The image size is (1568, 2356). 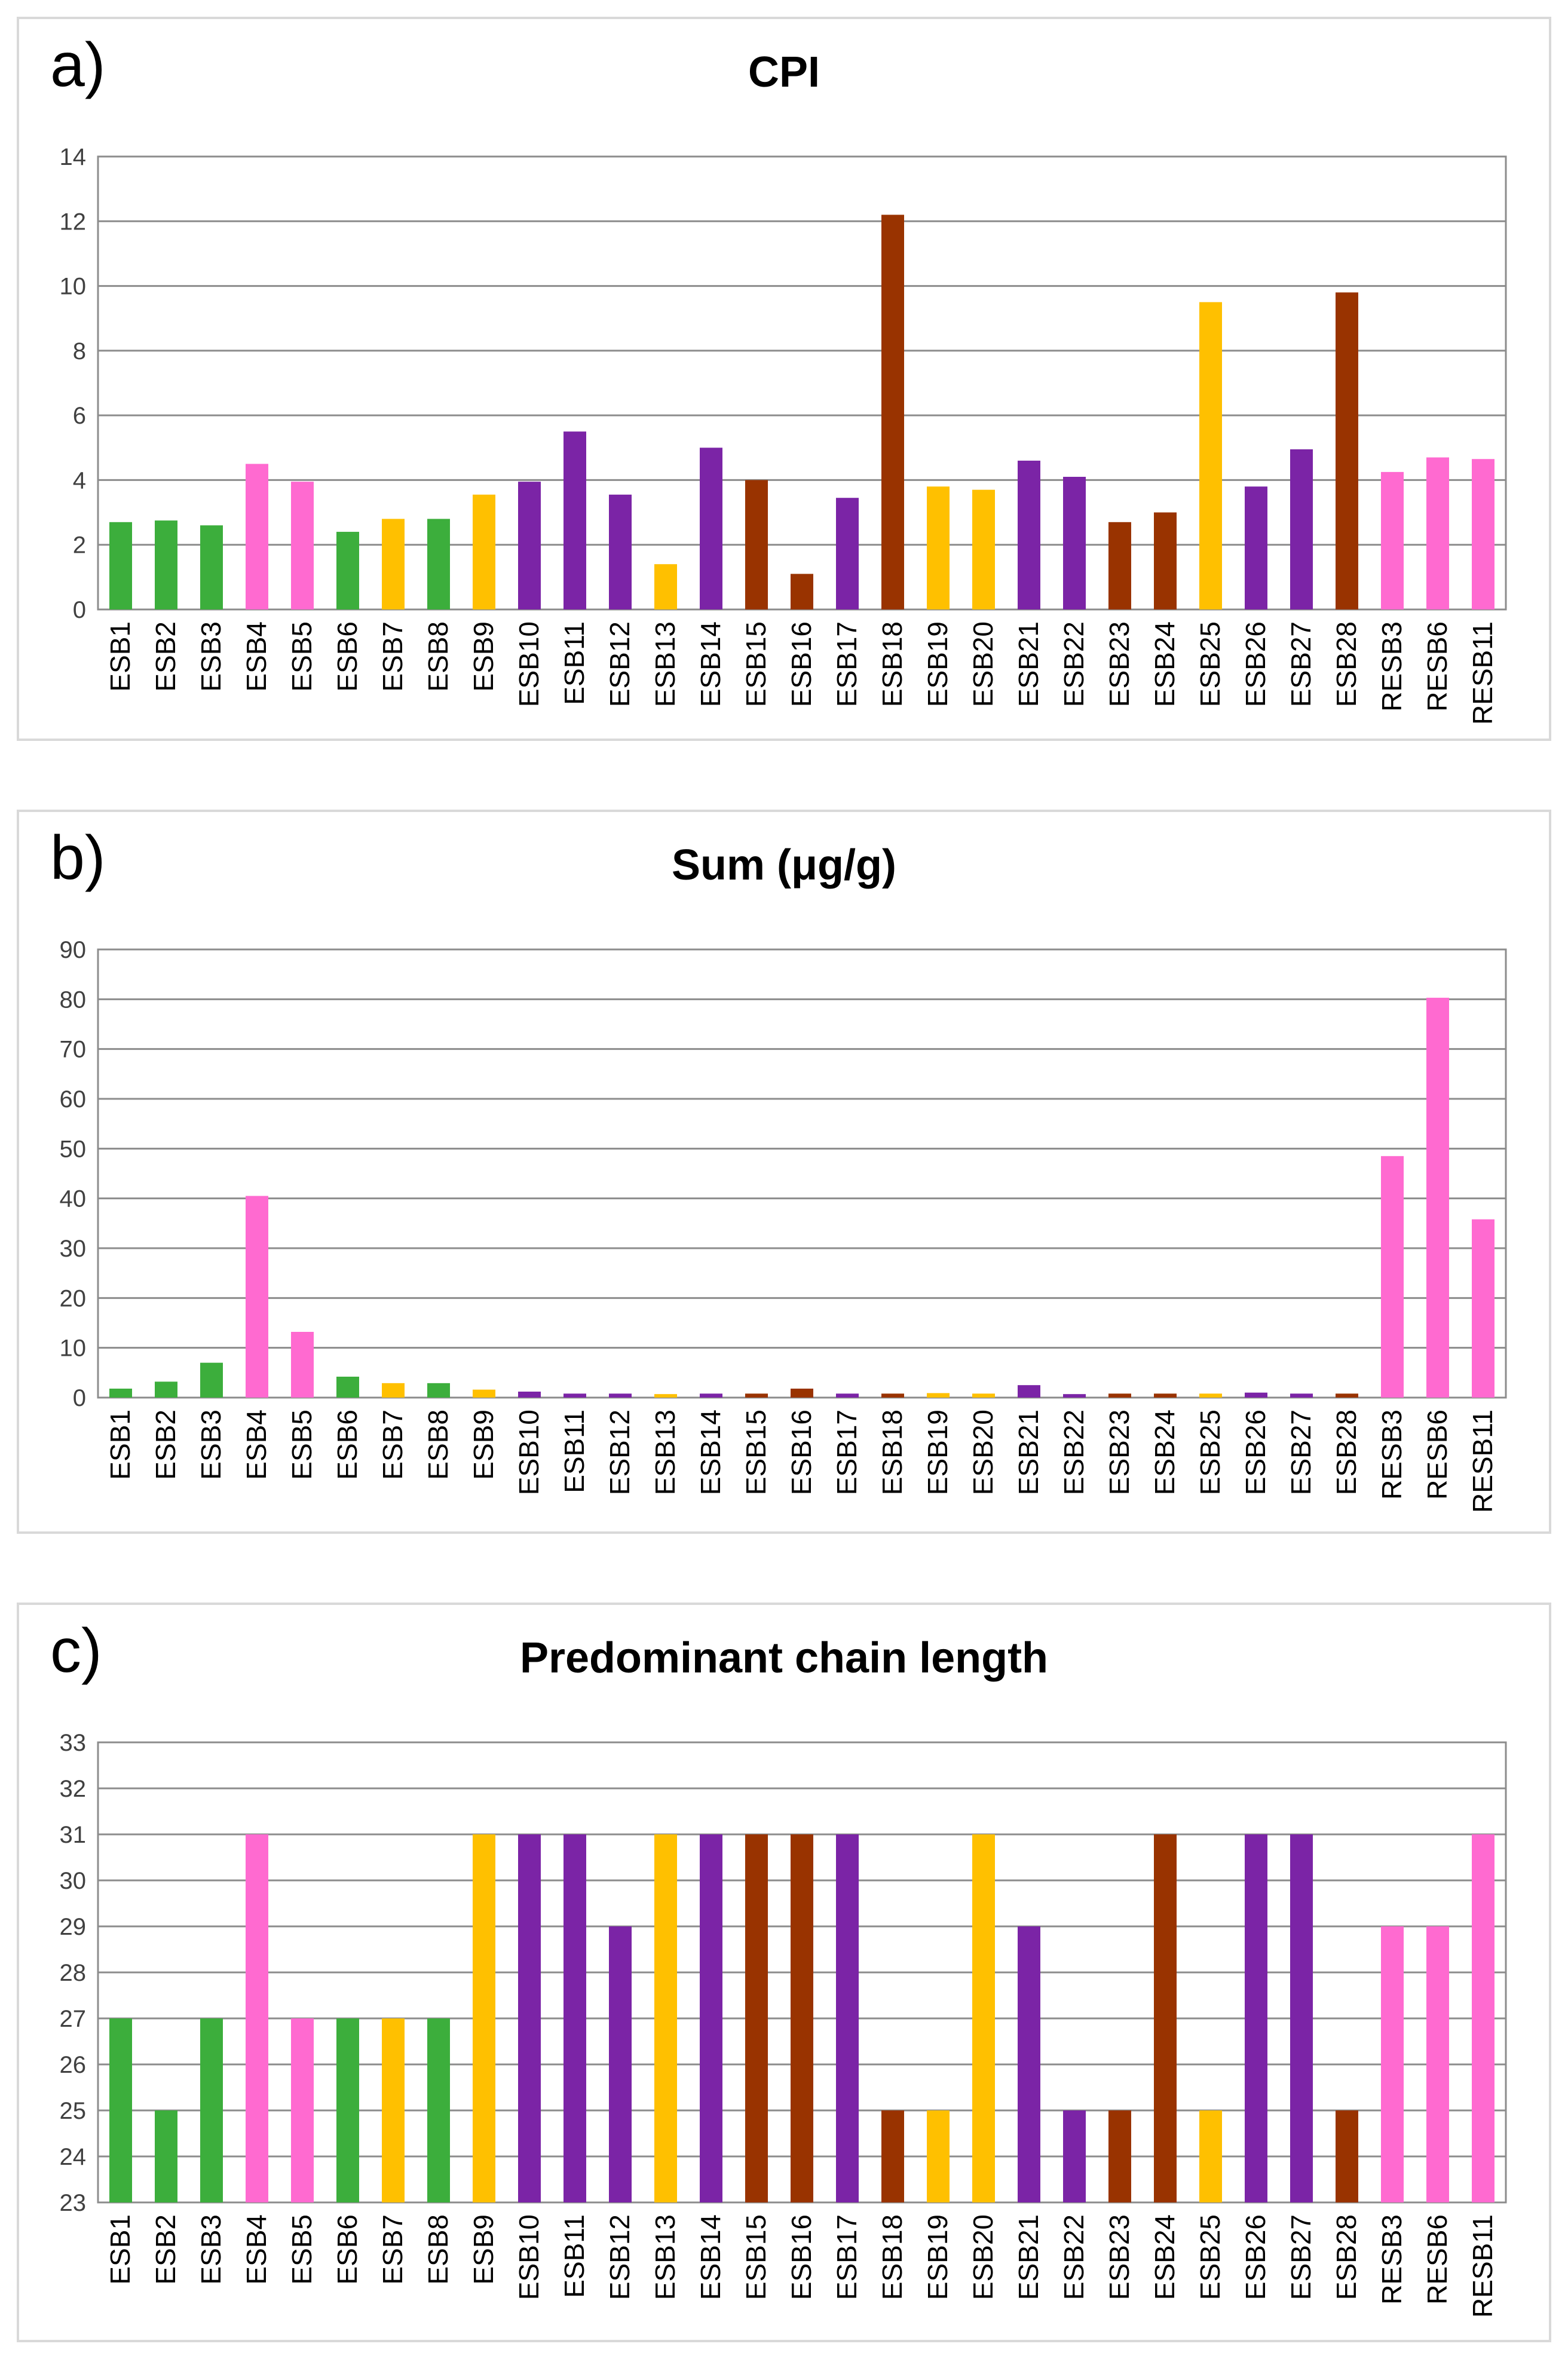 What do you see at coordinates (73, 950) in the screenshot?
I see `y-tick-label: 90` at bounding box center [73, 950].